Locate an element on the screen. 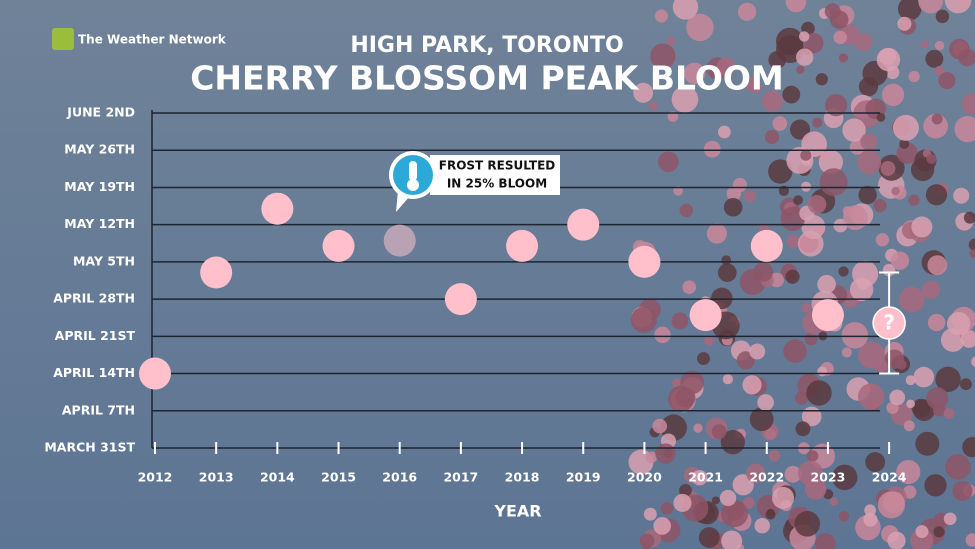 The width and height of the screenshot is (975, 549). chart-title: CHERRY BLOSSOM PEAK BLOOM is located at coordinates (487, 78).